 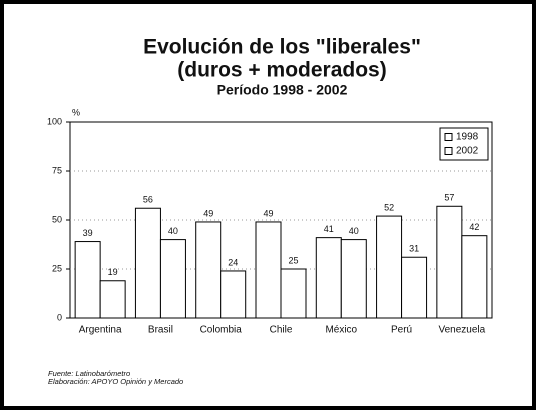 What do you see at coordinates (115, 381) in the screenshot?
I see `note: Elaboración: APOYO Opinión y Mercado` at bounding box center [115, 381].